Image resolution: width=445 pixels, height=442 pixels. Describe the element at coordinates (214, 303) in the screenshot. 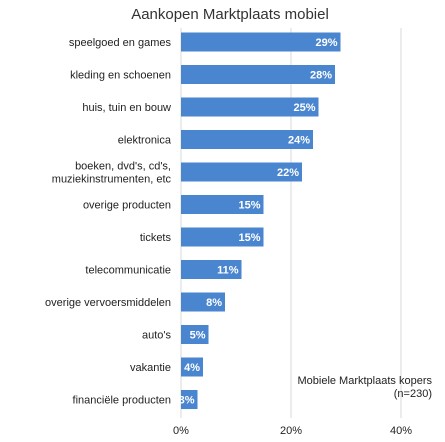

I see `value-label: 8%` at that location.